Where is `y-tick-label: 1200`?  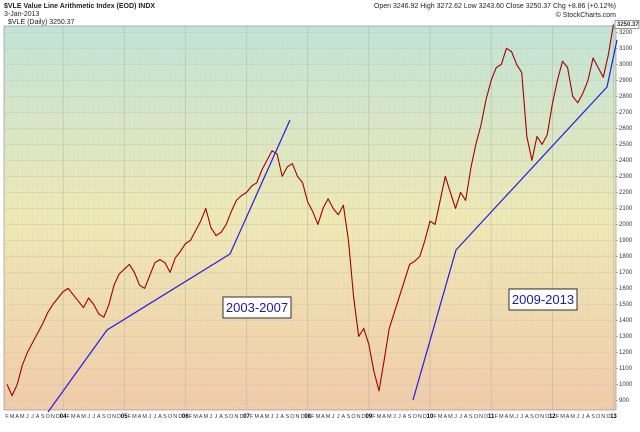 y-tick-label: 1200 is located at coordinates (626, 353).